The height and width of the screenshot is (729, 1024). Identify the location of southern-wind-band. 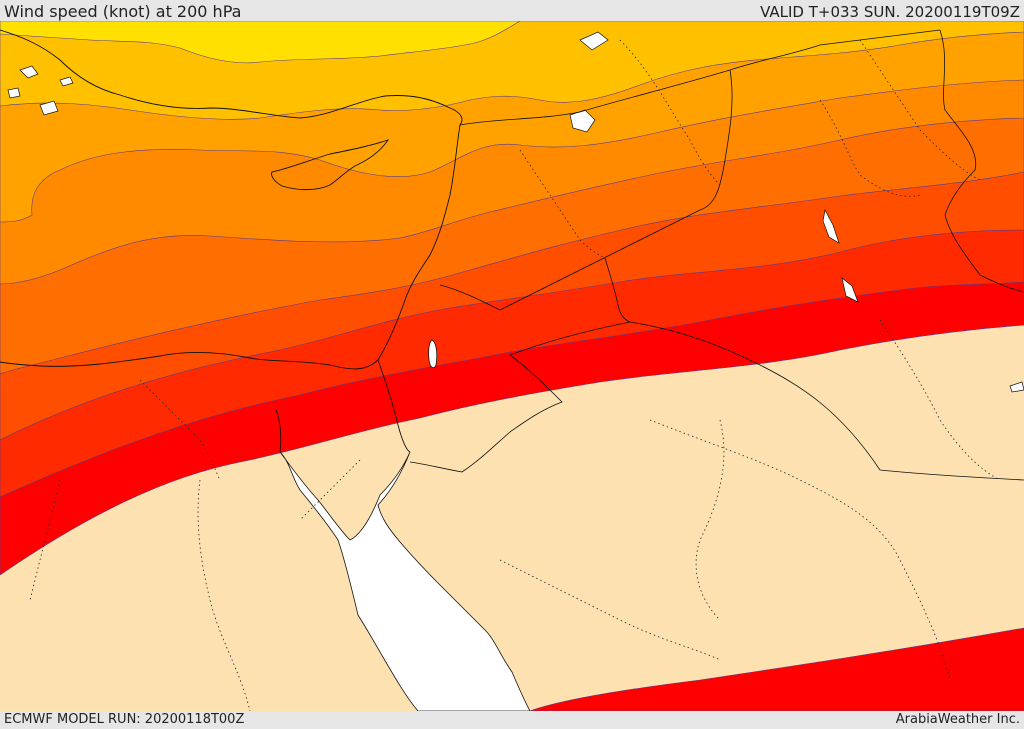
(776, 669).